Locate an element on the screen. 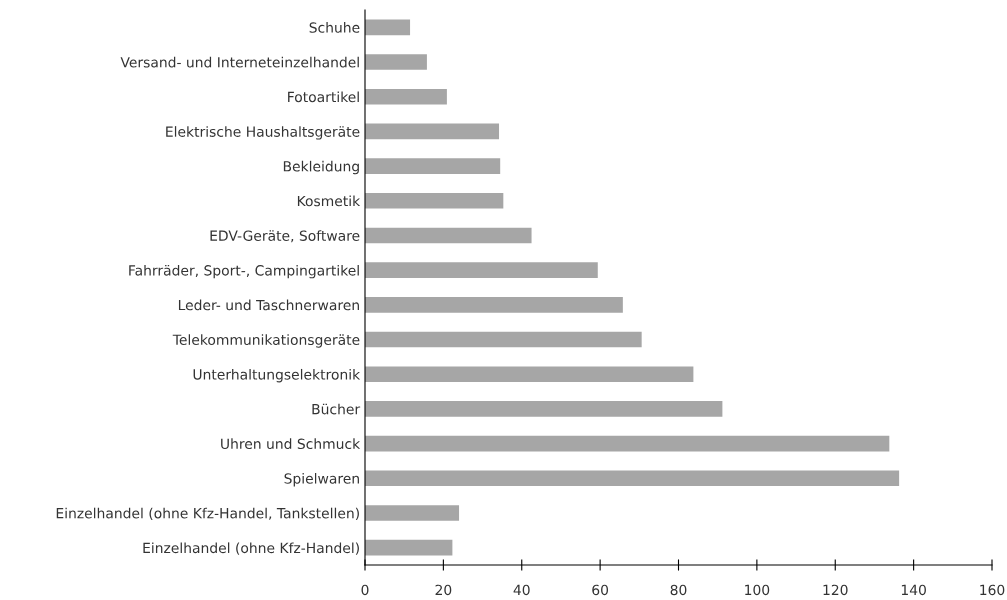 The width and height of the screenshot is (1007, 600). y-tick-label: Leder- und Taschnerwaren is located at coordinates (268, 305).